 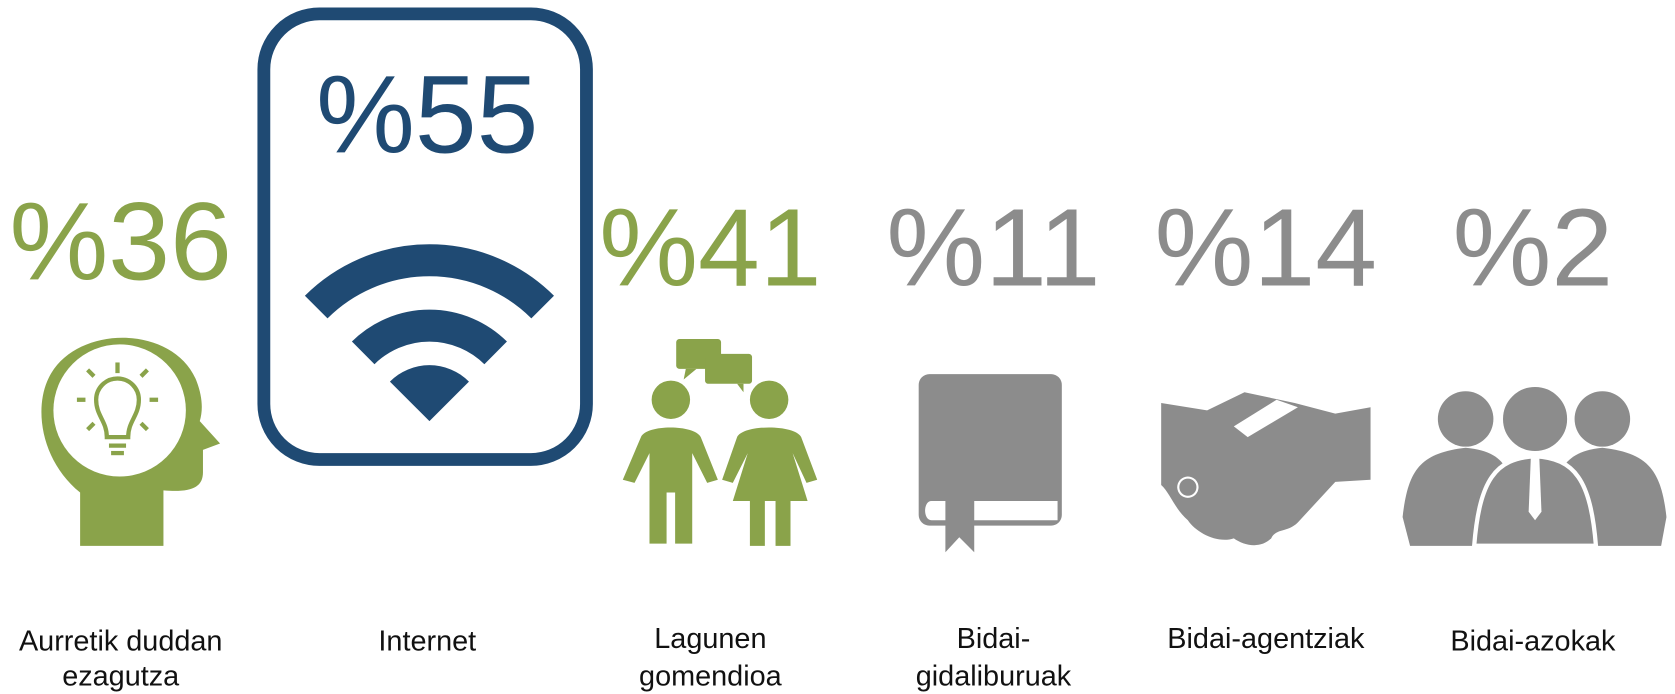 I want to click on item-label: Bidai-azokak, so click(x=1533, y=641).